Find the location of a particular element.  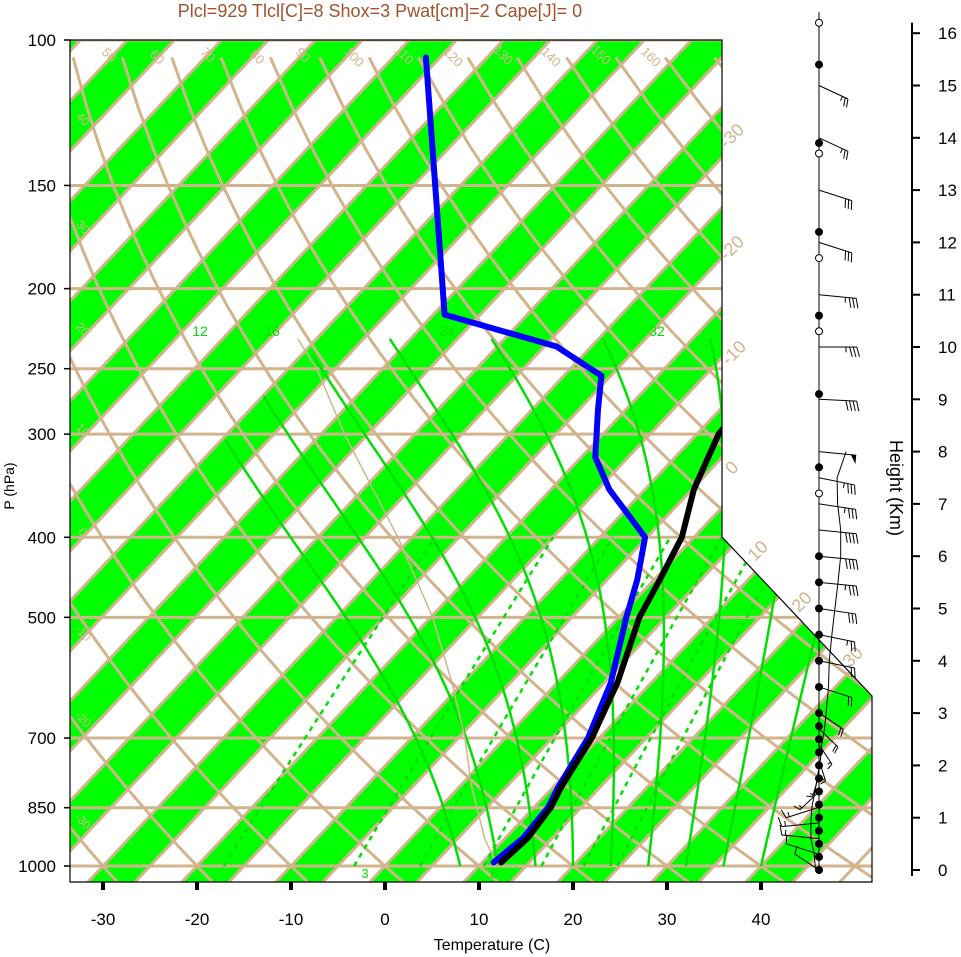

wind-trace is located at coordinates (828, 661).